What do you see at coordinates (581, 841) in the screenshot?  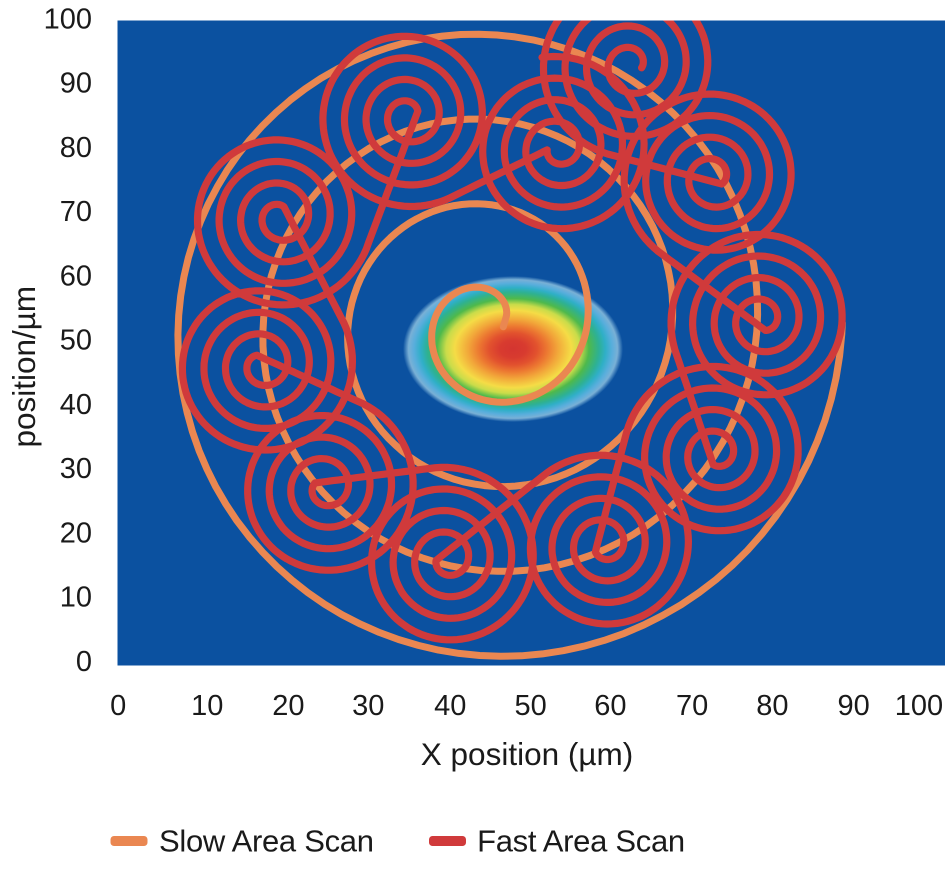 I see `svg-text: Fast Area Scan` at bounding box center [581, 841].